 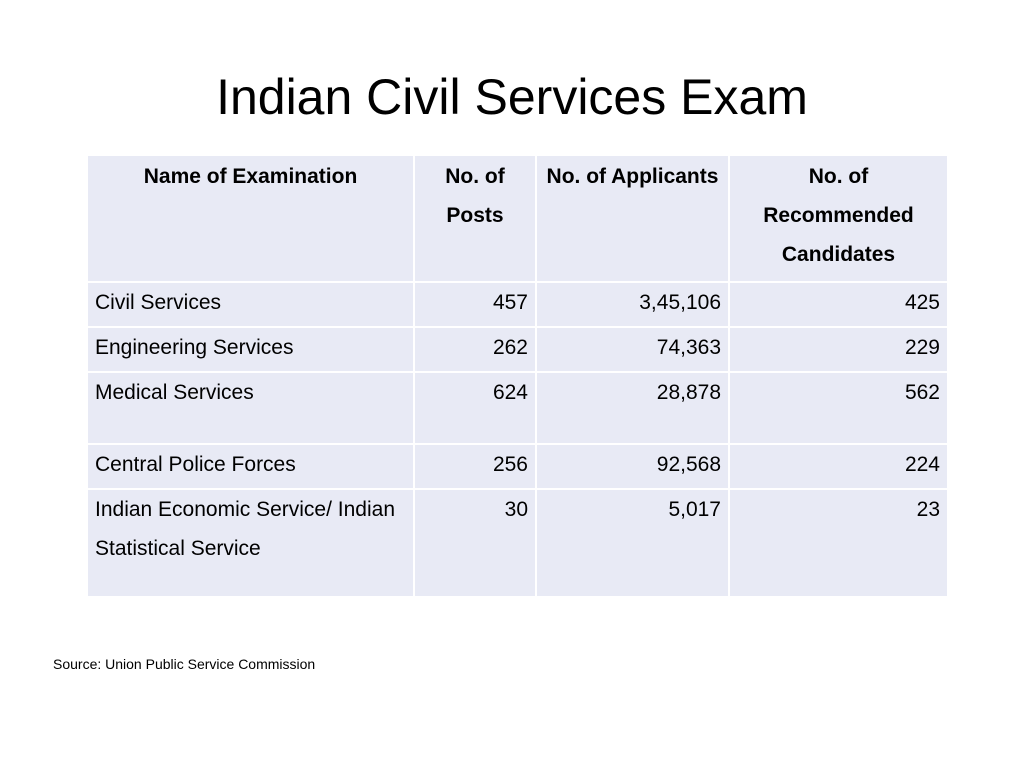 I want to click on cell-applicants: 28,878, so click(x=632, y=408).